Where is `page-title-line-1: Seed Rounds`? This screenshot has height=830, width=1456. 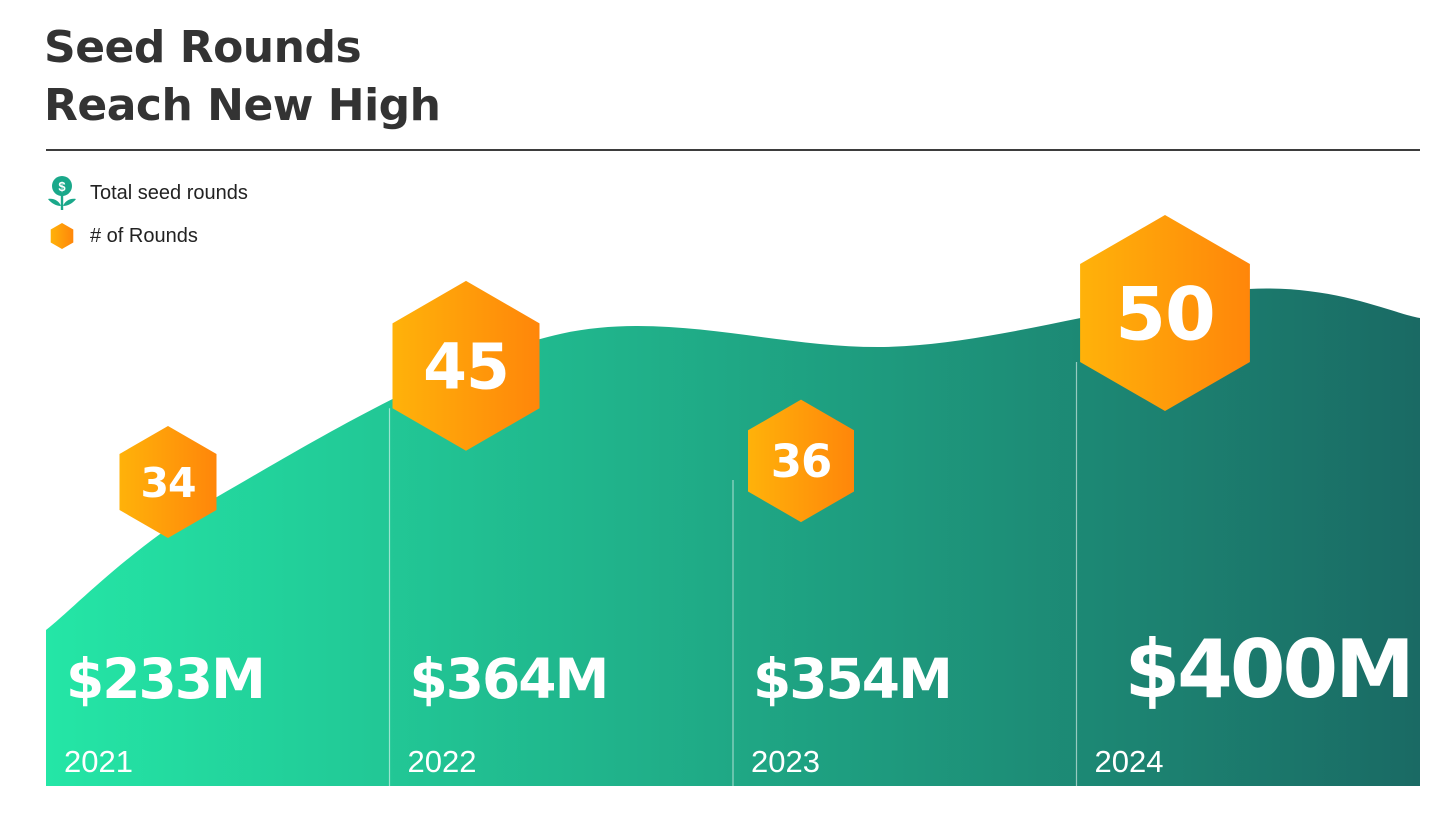 page-title-line-1: Seed Rounds is located at coordinates (203, 47).